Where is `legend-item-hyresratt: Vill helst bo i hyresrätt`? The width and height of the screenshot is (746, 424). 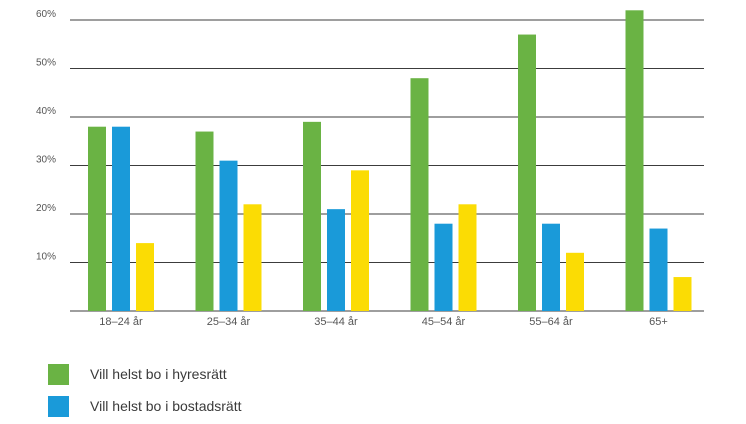 legend-item-hyresratt: Vill helst bo i hyresrätt is located at coordinates (145, 374).